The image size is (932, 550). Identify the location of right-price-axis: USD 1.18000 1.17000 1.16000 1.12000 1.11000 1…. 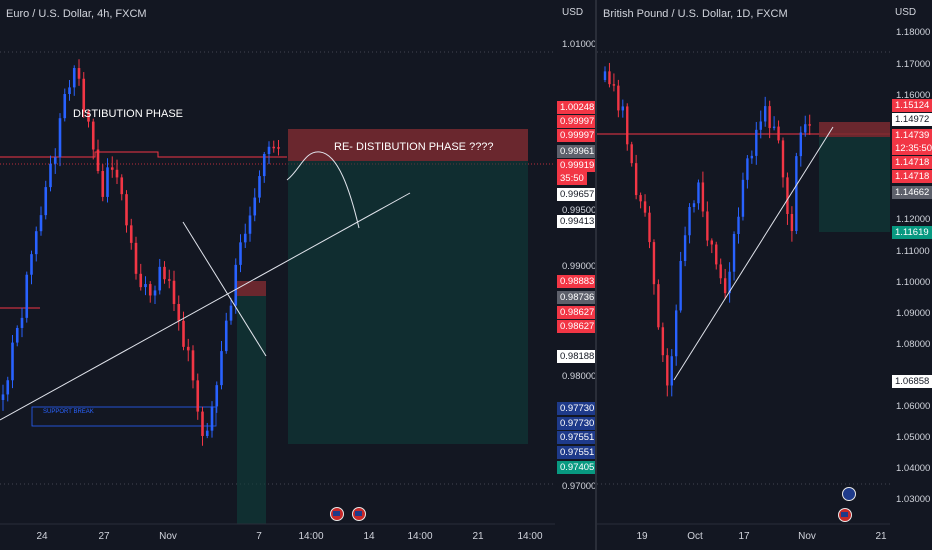
(911, 275).